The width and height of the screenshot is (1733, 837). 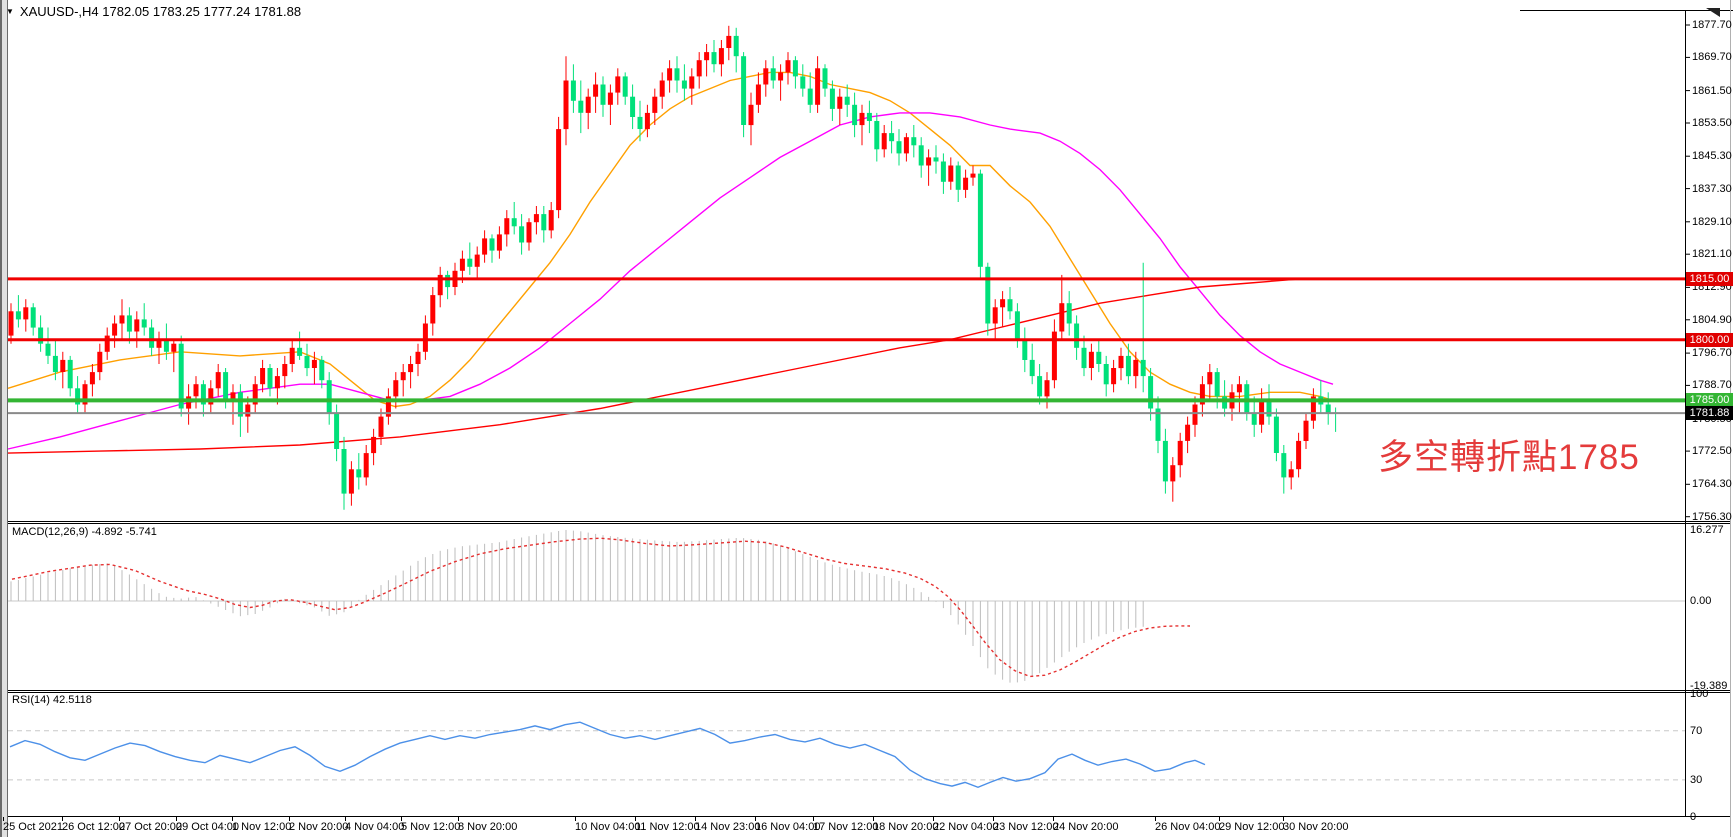 What do you see at coordinates (1709, 340) in the screenshot?
I see `price-level-badge: 1800.00` at bounding box center [1709, 340].